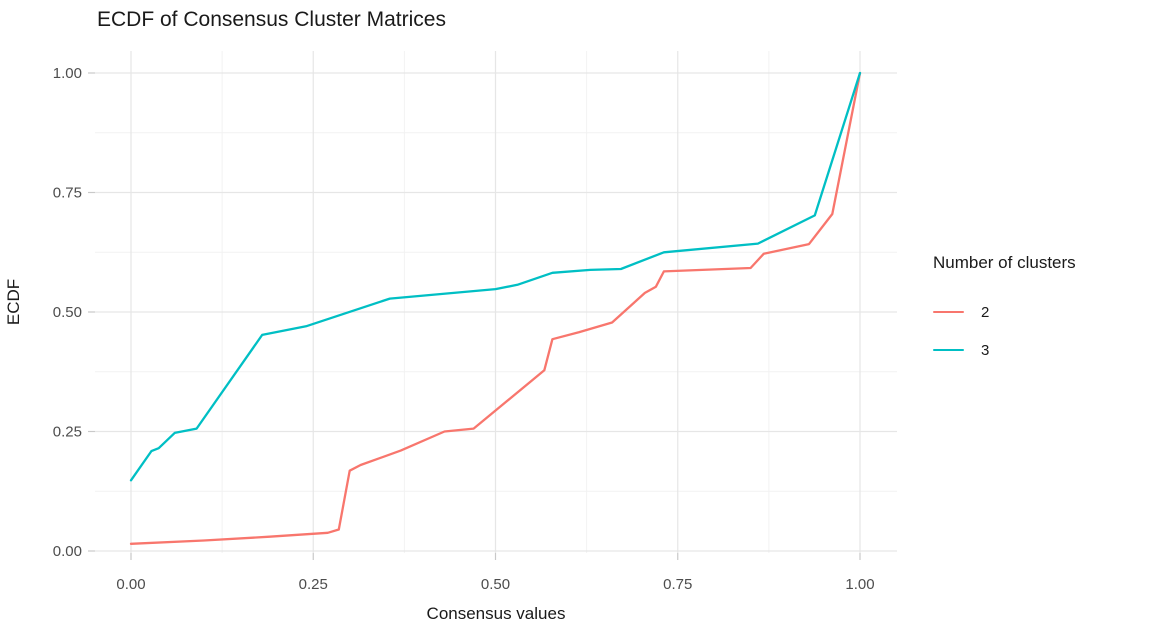 Image resolution: width=1164 pixels, height=638 pixels. Describe the element at coordinates (67, 551) in the screenshot. I see `y-tick-label: 0.00` at that location.